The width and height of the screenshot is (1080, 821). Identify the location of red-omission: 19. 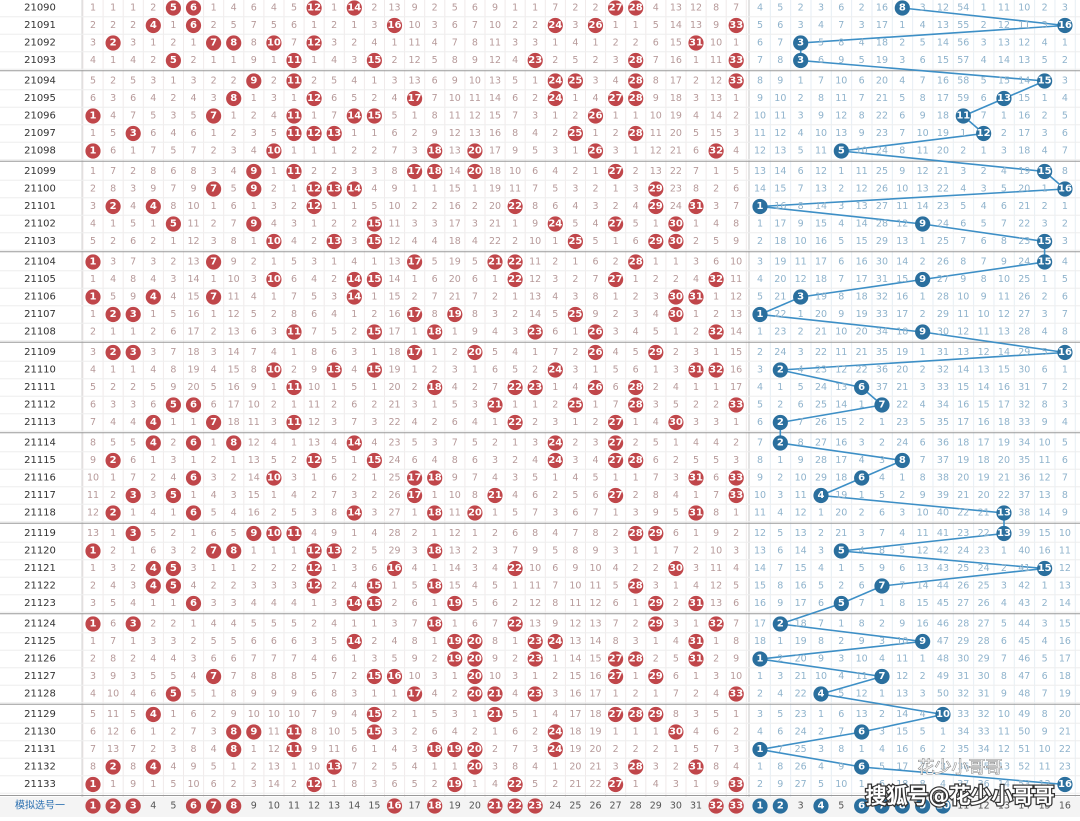
(193, 370).